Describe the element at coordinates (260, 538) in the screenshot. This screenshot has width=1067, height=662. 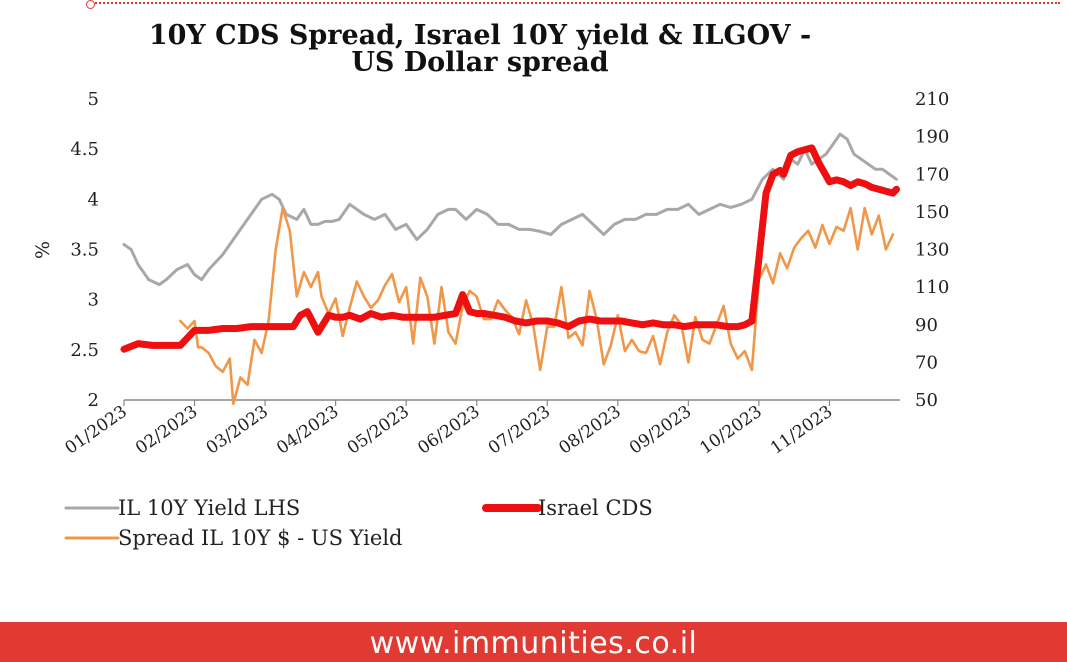
I see `legend-label: Spread IL 10Y $ - US Yield` at that location.